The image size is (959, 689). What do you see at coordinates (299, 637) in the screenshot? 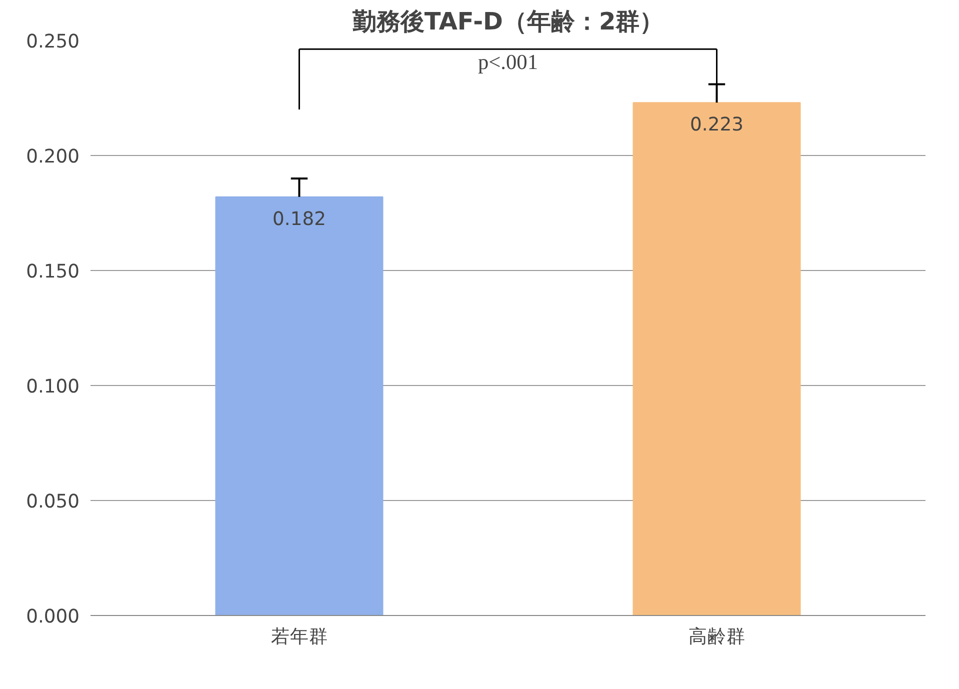
I see `x-tick-label: 若年群` at bounding box center [299, 637].